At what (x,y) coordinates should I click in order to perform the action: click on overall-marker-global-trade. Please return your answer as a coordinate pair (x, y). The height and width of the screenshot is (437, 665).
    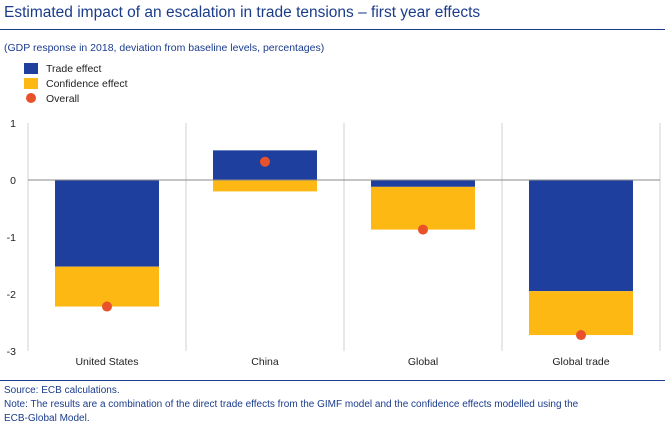
    Looking at the image, I should click on (581, 335).